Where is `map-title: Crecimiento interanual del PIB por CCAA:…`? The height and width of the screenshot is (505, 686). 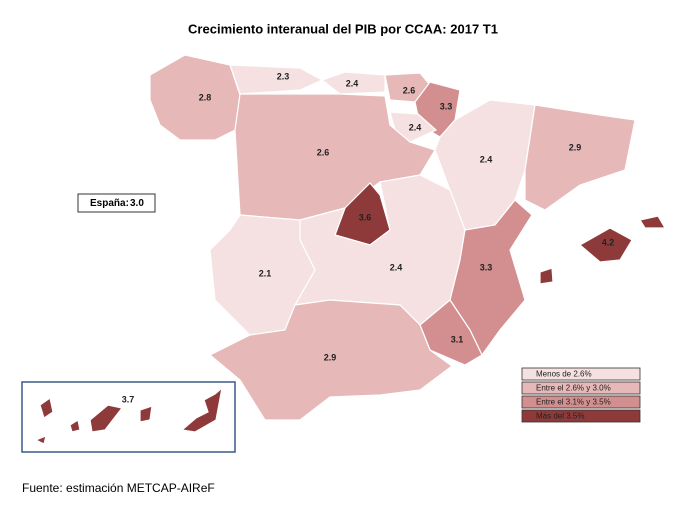 map-title: Crecimiento interanual del PIB por CCAA:… is located at coordinates (343, 28).